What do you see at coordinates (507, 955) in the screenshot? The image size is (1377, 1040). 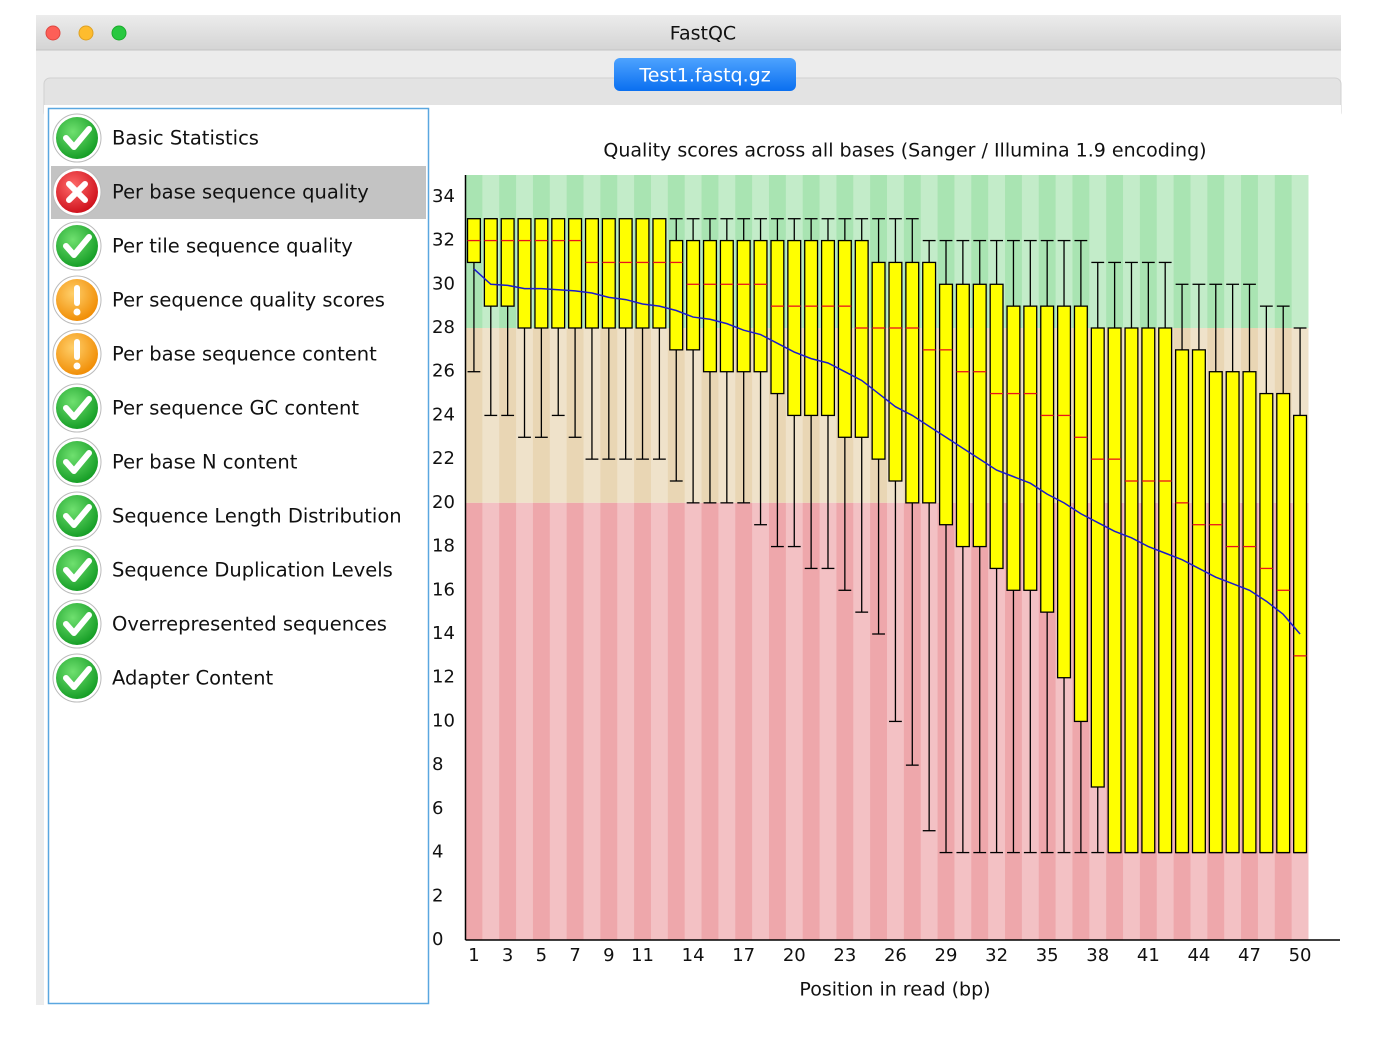 I see `x-tick-label: 3` at bounding box center [507, 955].